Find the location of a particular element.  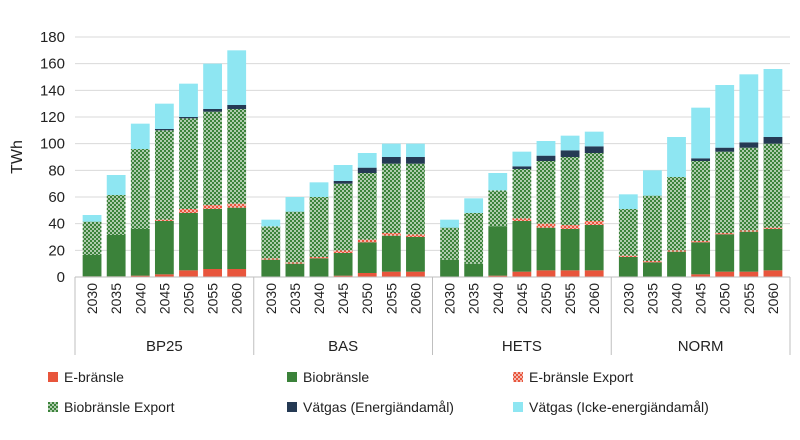

group-label: BP25 is located at coordinates (164, 346).